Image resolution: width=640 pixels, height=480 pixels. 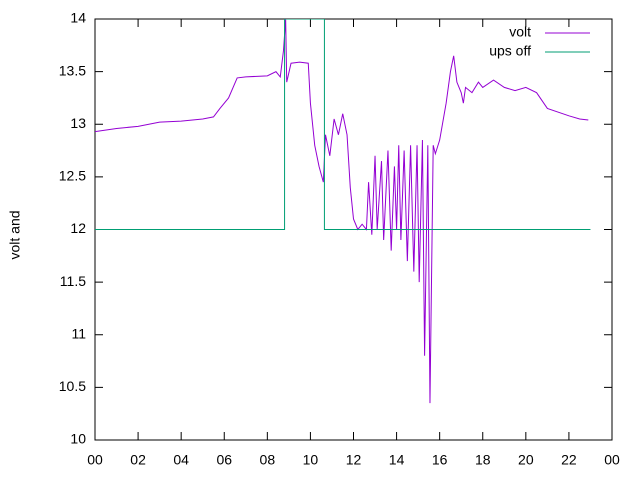 What do you see at coordinates (72, 176) in the screenshot?
I see `y-tick-label: 12.5` at bounding box center [72, 176].